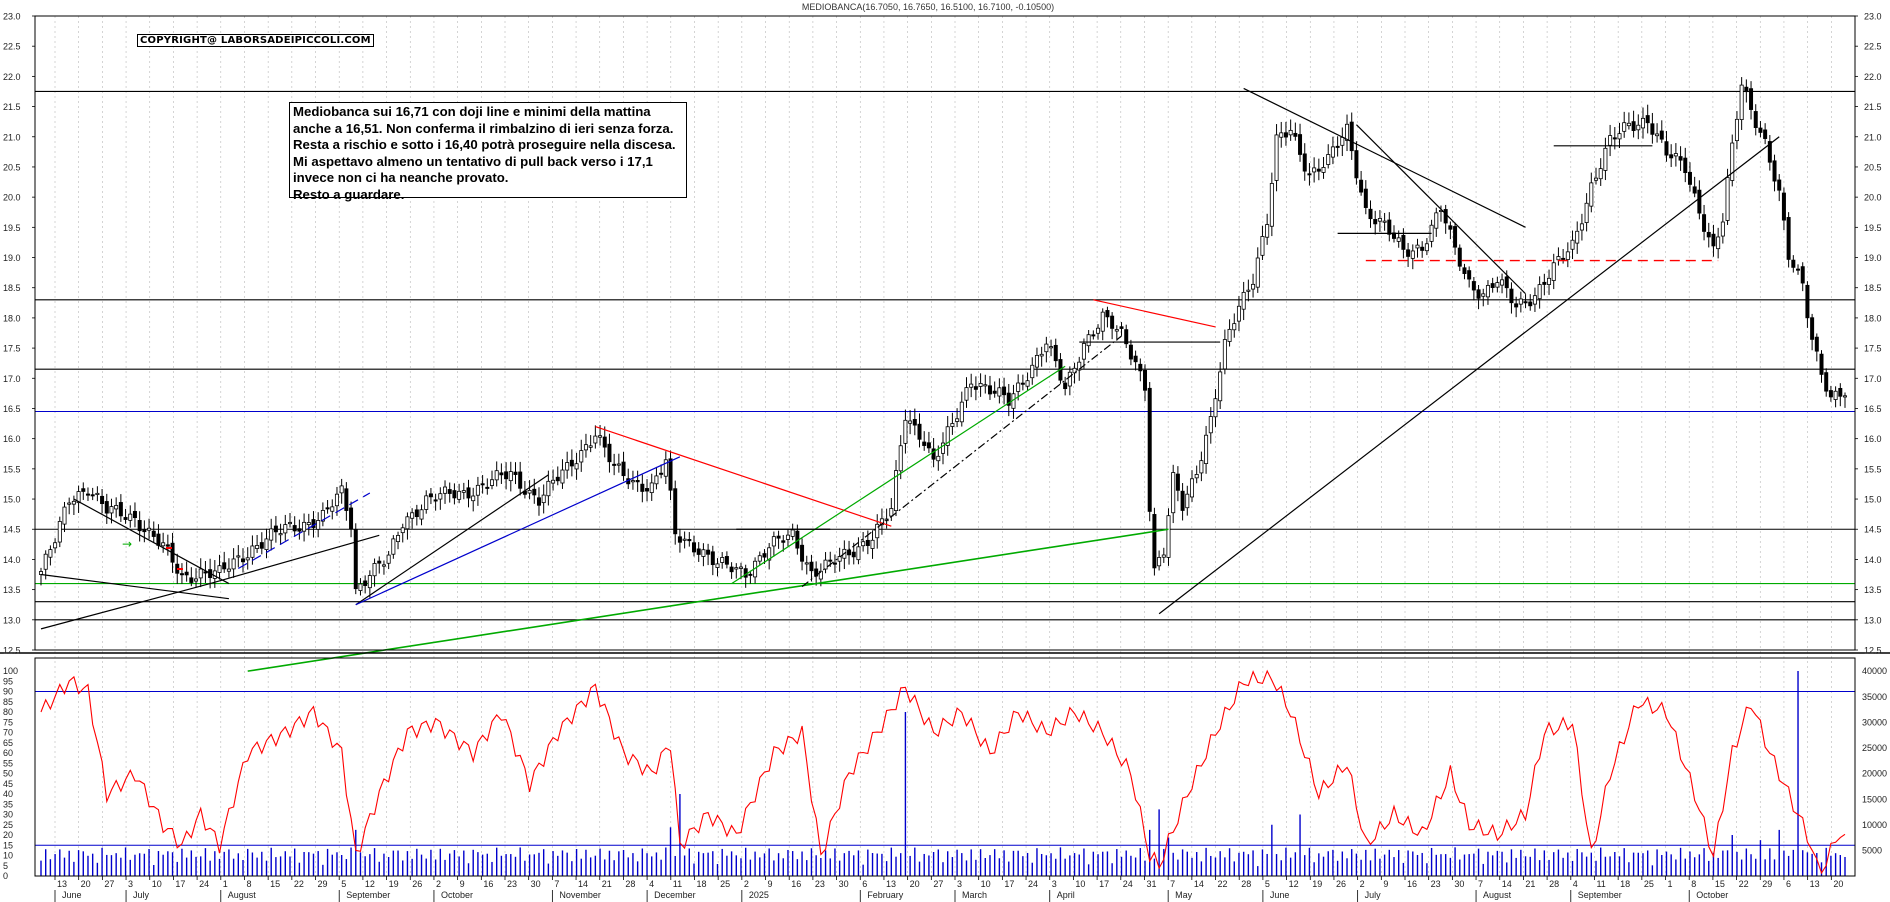 The image size is (1890, 902). Describe the element at coordinates (299, 884) in the screenshot. I see `day-tick-label: 22` at that location.